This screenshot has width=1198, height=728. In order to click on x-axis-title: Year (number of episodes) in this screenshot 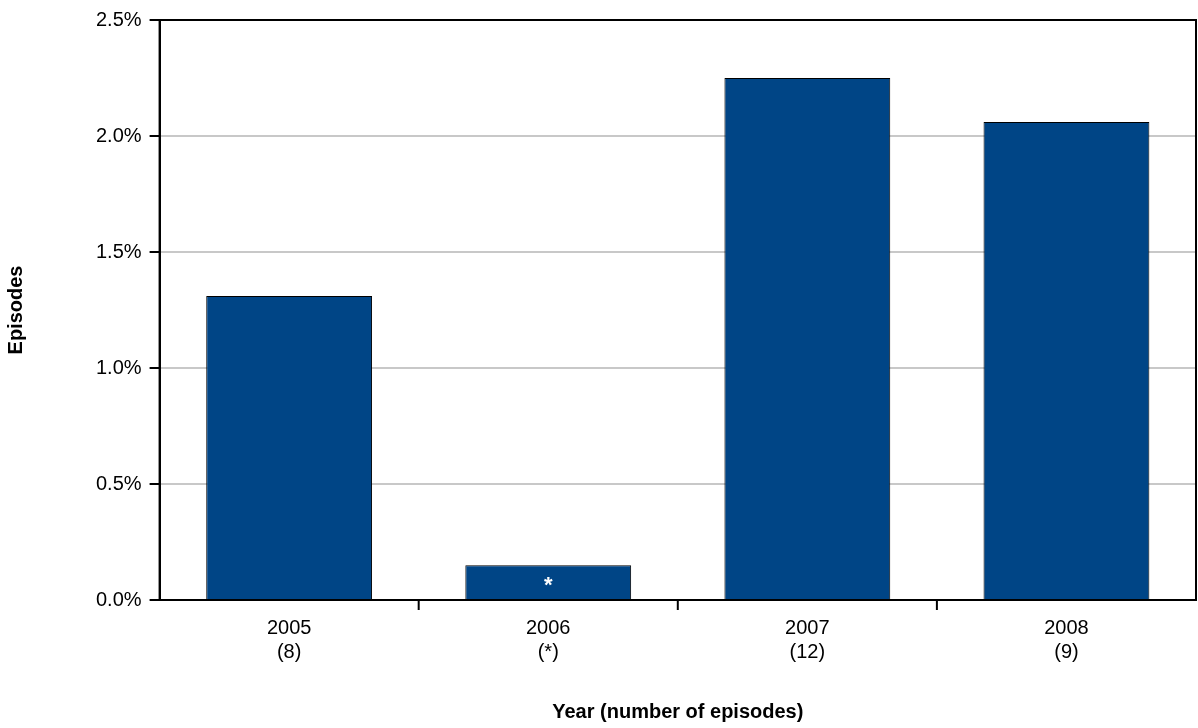, I will do `click(678, 710)`.